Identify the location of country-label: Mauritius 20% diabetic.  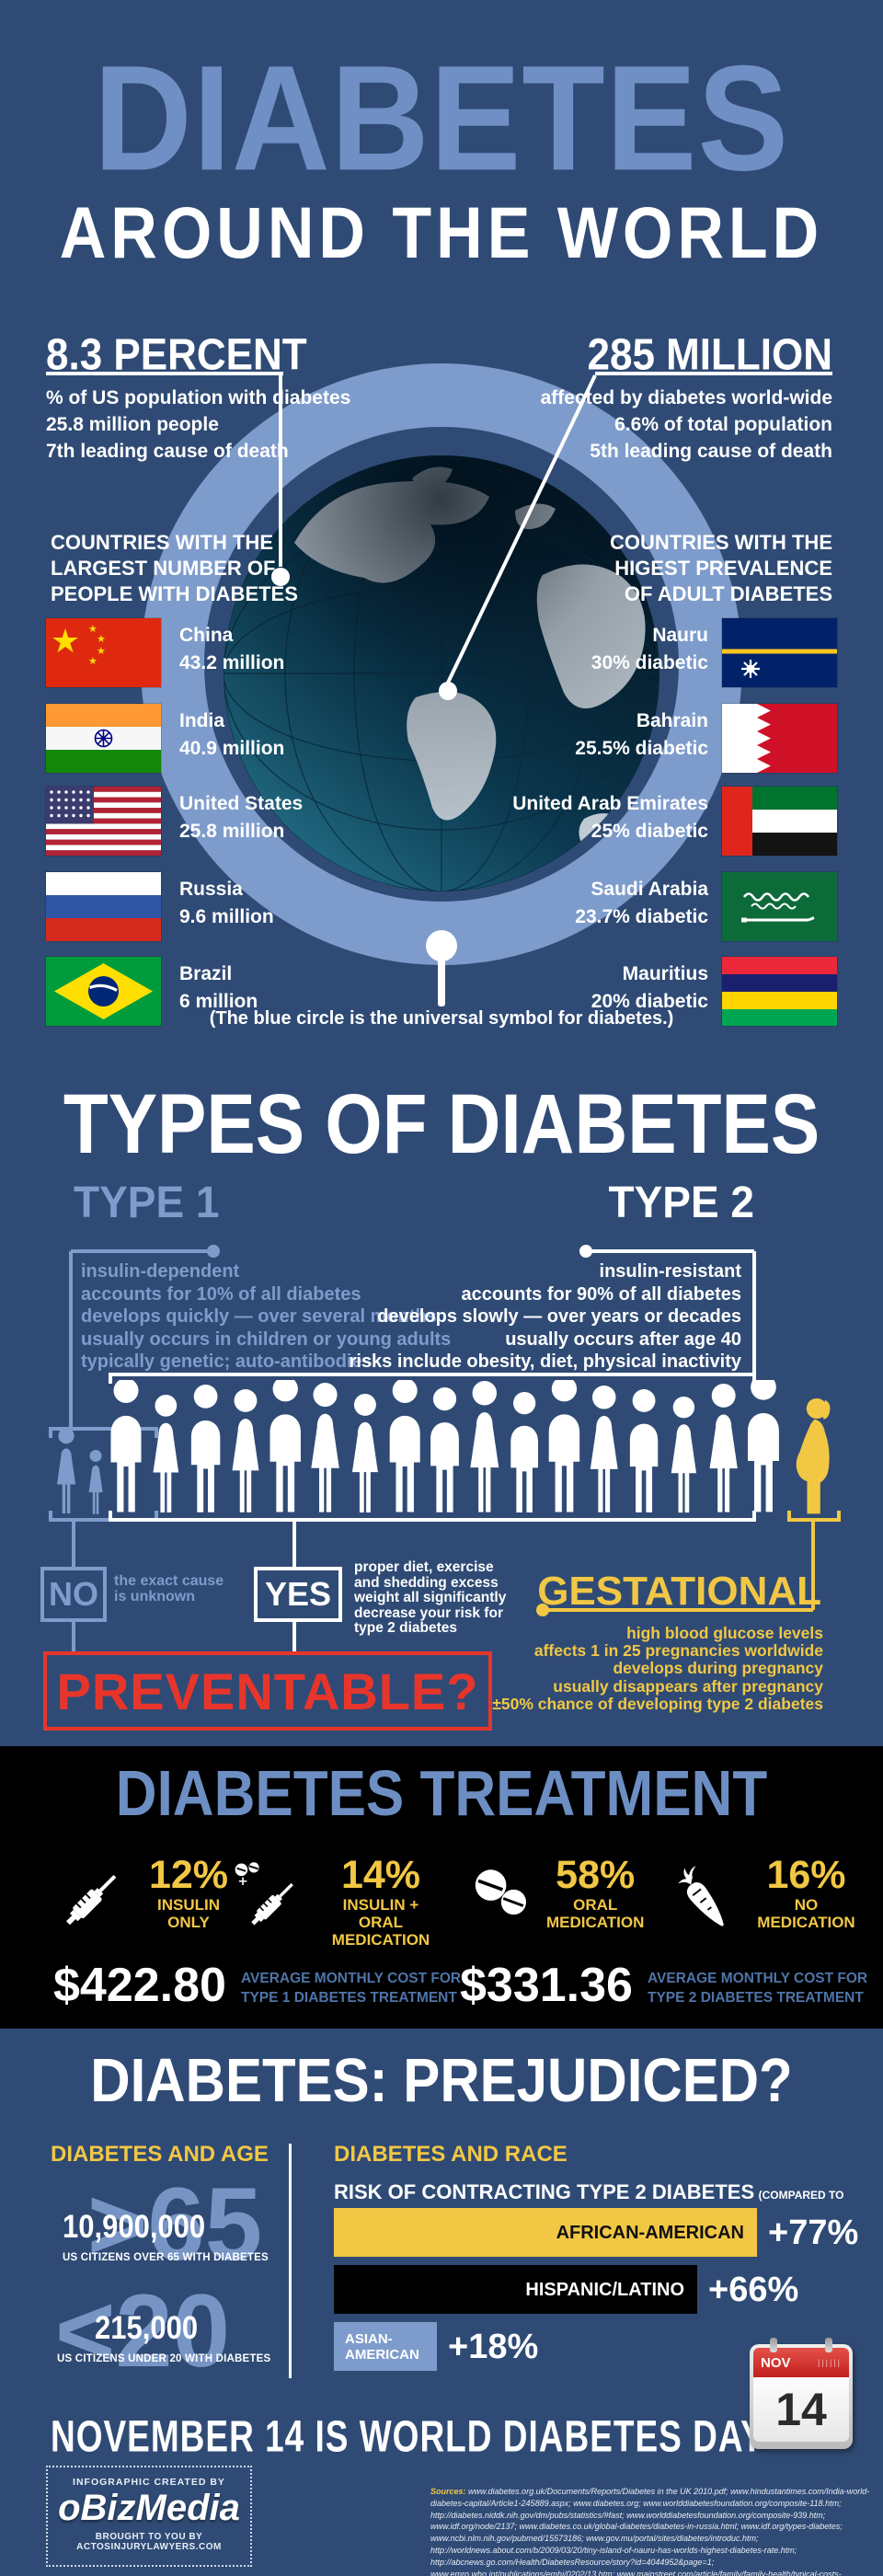
(600, 988).